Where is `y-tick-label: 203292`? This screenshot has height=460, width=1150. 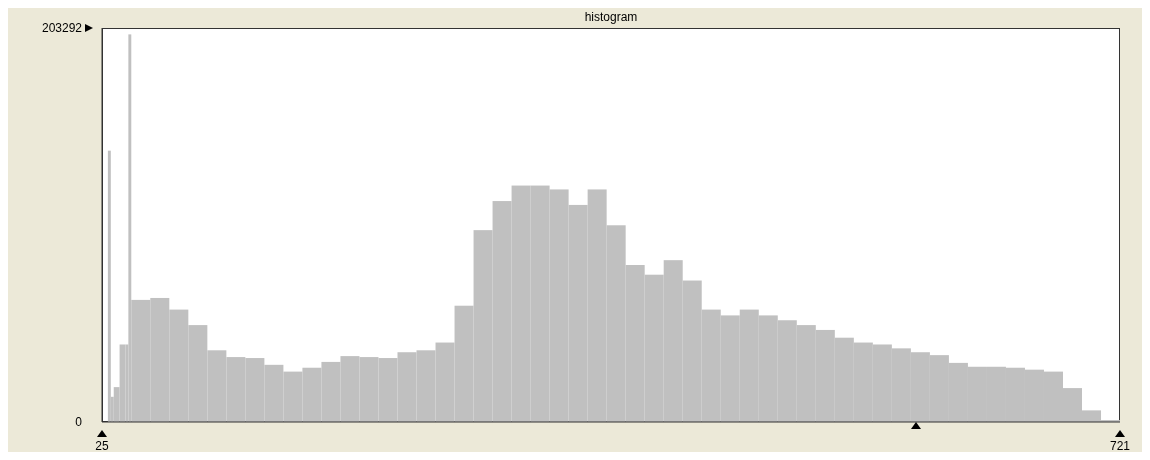 y-tick-label: 203292 is located at coordinates (62, 28).